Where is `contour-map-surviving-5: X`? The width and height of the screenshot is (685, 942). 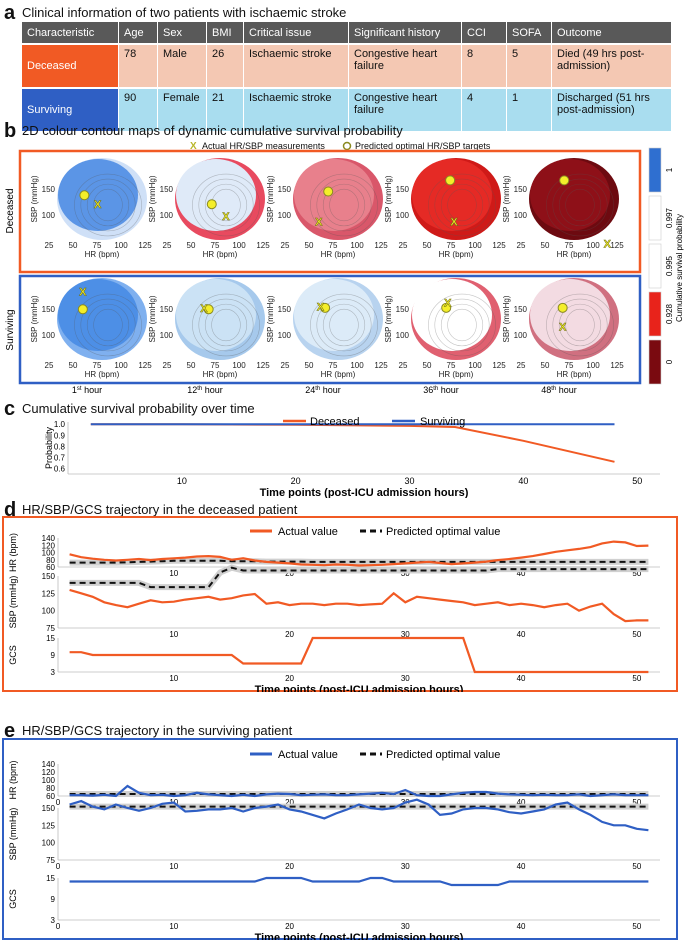
contour-map-surviving-5: X is located at coordinates (574, 319).